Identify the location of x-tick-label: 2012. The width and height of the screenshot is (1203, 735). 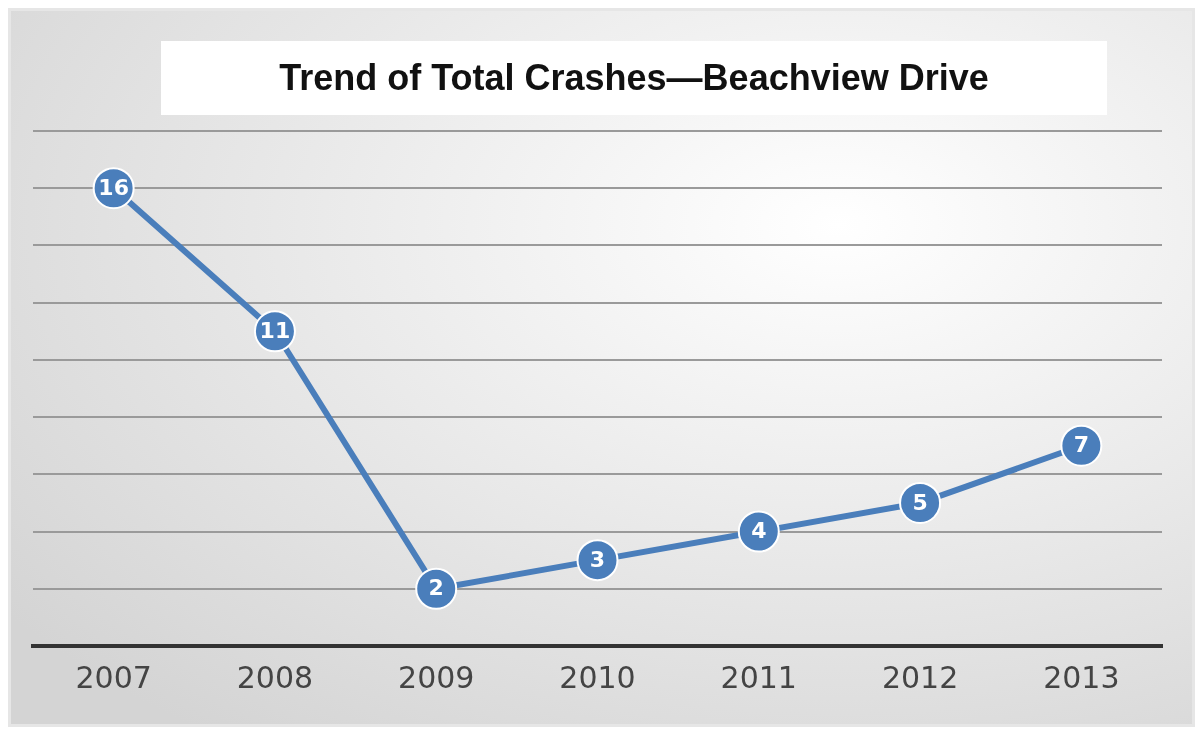
(920, 677).